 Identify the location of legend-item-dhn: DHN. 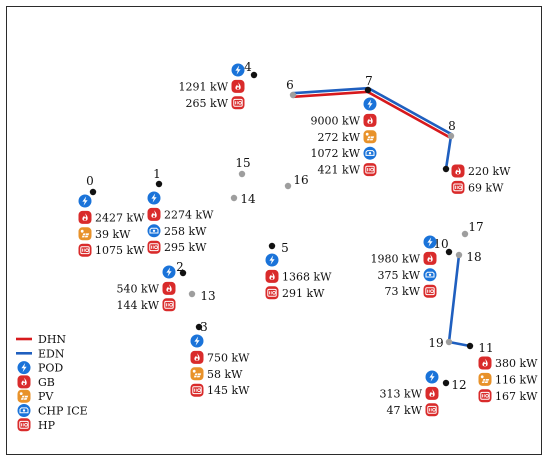
(41, 339).